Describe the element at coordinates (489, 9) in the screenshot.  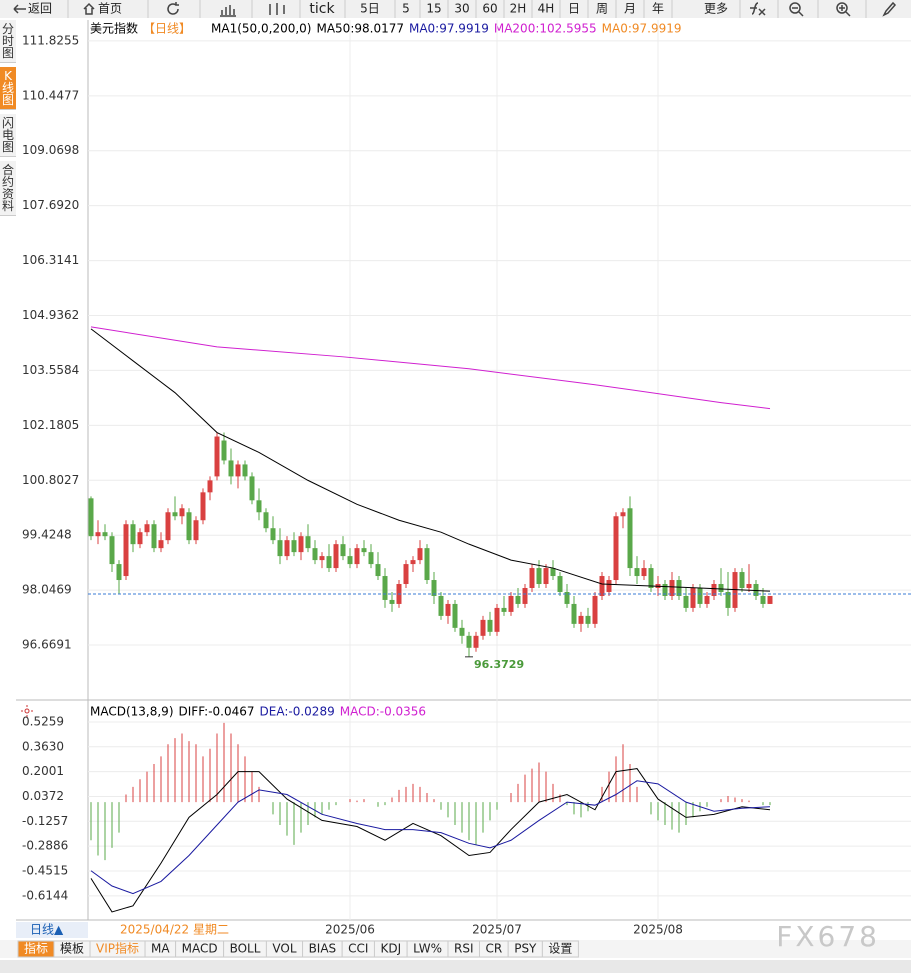
I see `toolbar-button: 60` at that location.